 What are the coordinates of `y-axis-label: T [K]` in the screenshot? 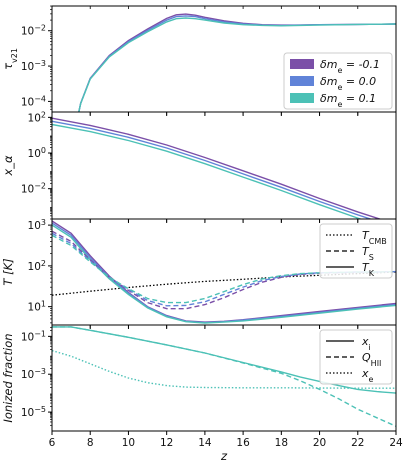 It's located at (8, 271).